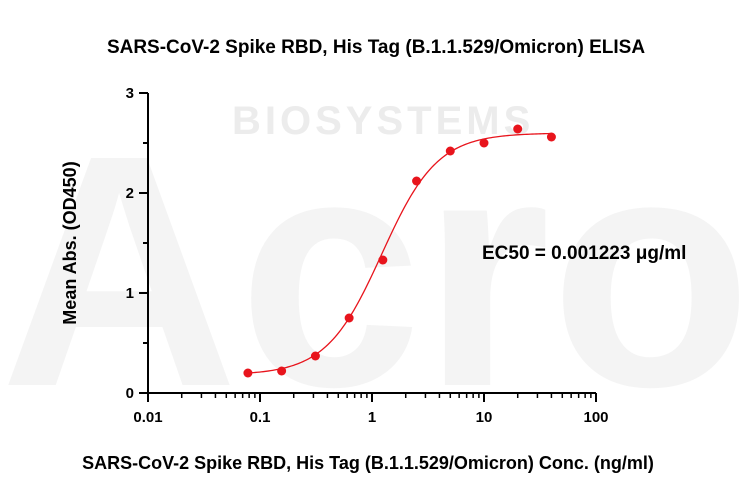 The height and width of the screenshot is (497, 753). I want to click on y-ticks: 0 1 2 3, so click(137, 243).